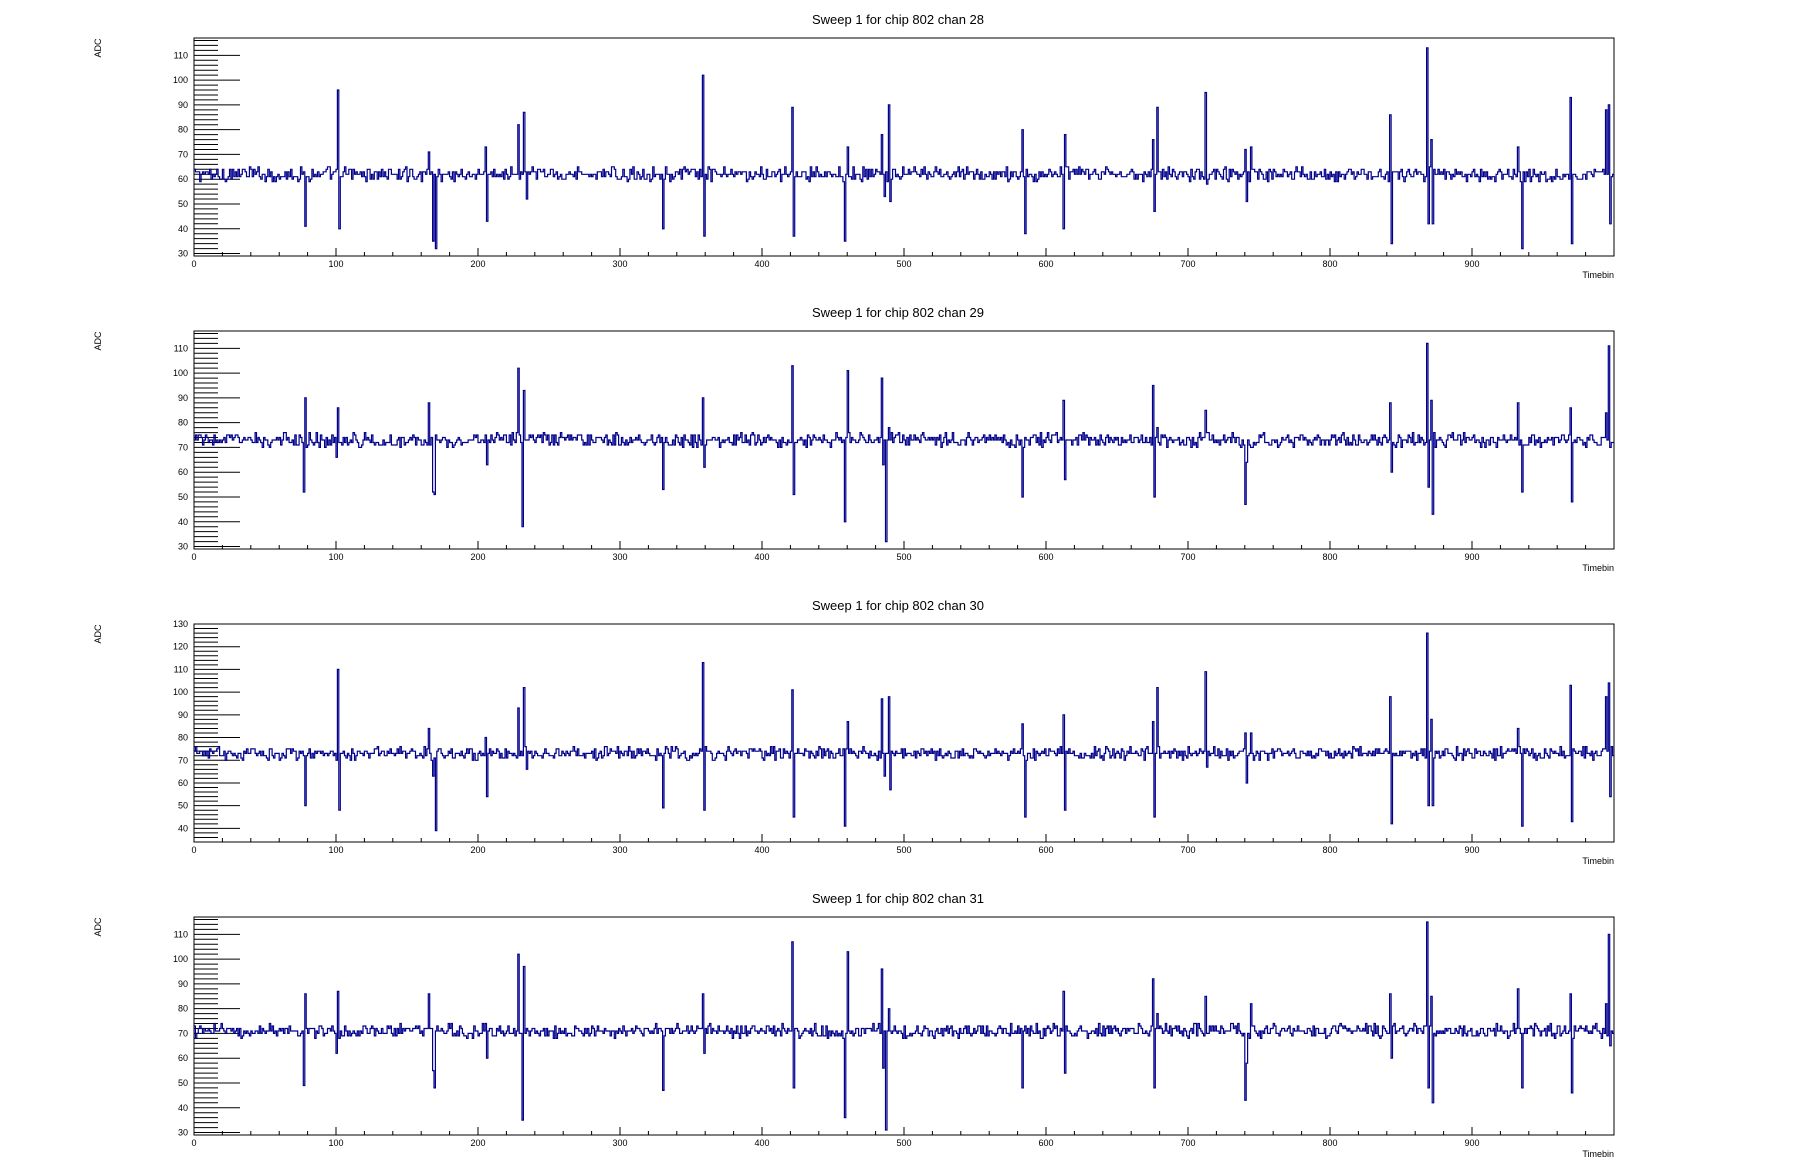 This screenshot has width=1796, height=1172. Describe the element at coordinates (180, 624) in the screenshot. I see `y-tick-label: 130` at that location.